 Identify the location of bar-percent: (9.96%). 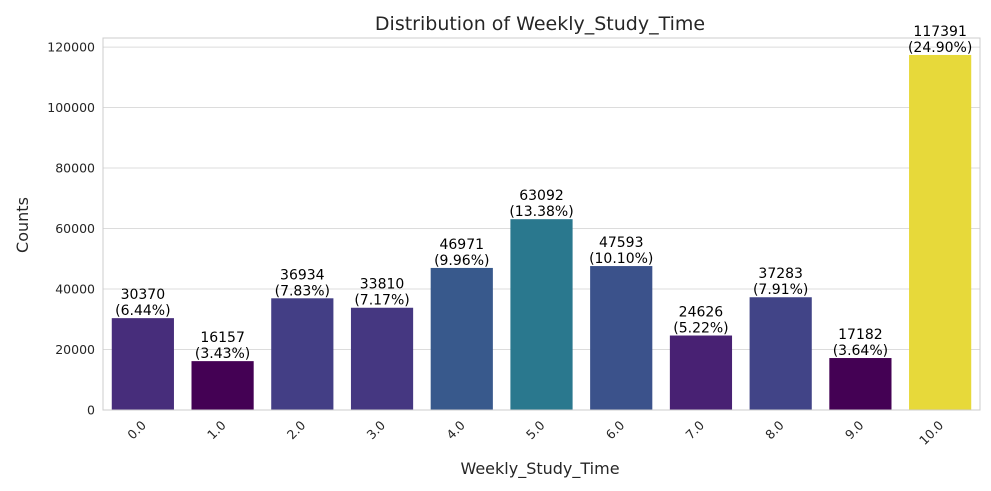
(461, 261).